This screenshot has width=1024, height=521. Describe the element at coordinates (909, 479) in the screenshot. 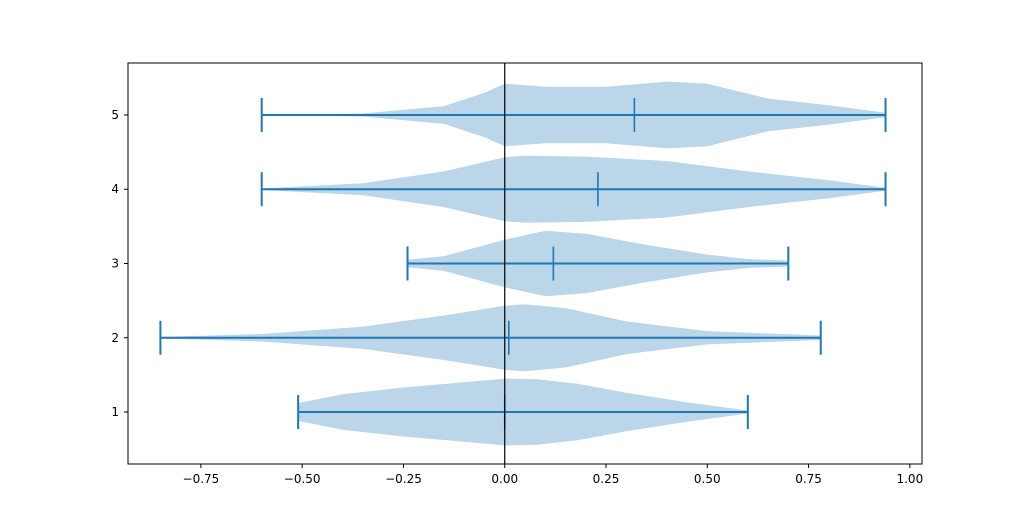

I see `x-tick-label: 1.00` at that location.